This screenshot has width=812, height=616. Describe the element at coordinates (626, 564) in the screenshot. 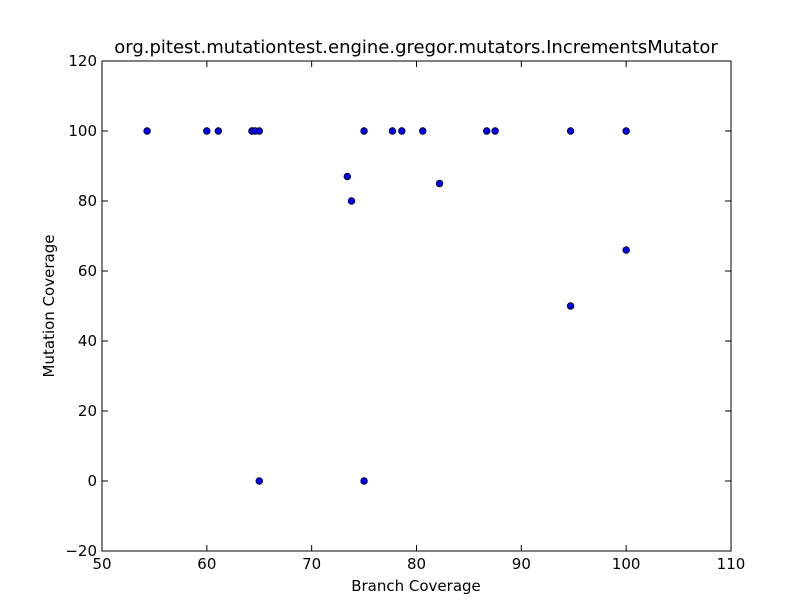

I see `x-tick-label: 100` at that location.